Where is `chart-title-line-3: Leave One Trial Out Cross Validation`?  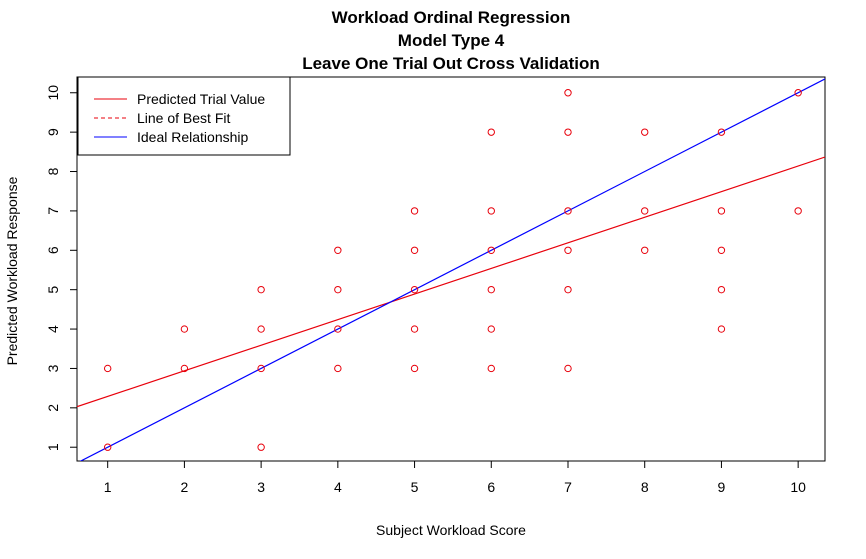
chart-title-line-3: Leave One Trial Out Cross Validation is located at coordinates (451, 63).